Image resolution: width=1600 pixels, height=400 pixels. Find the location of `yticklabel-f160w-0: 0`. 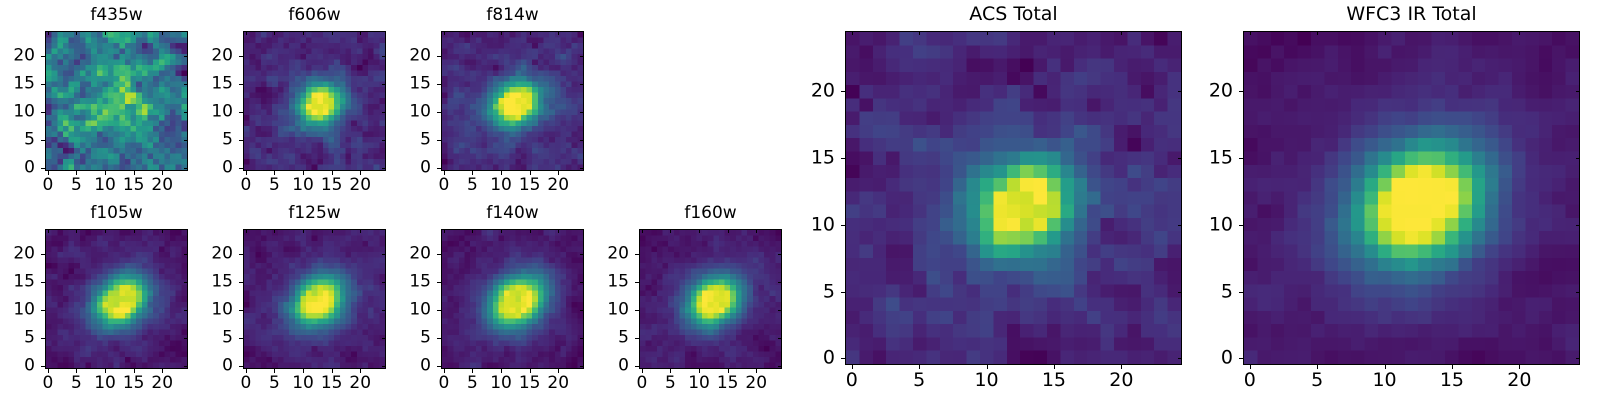

yticklabel-f160w-0: 0 is located at coordinates (623, 365).